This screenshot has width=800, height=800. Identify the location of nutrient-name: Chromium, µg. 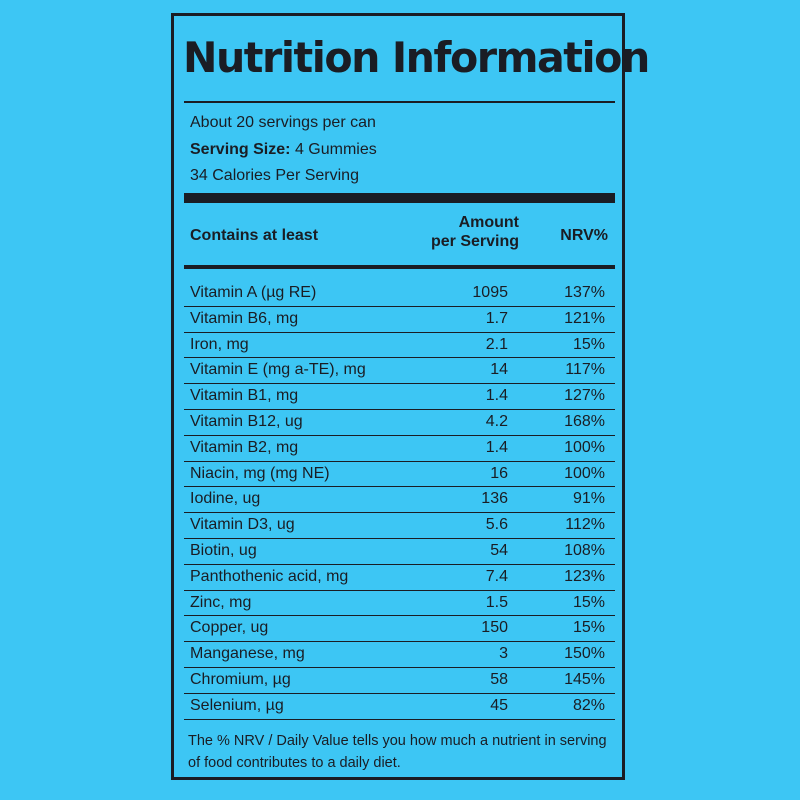
(240, 679).